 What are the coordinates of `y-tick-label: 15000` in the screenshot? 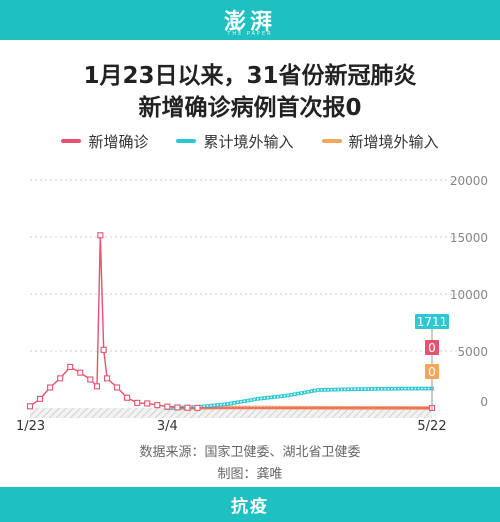 It's located at (469, 238).